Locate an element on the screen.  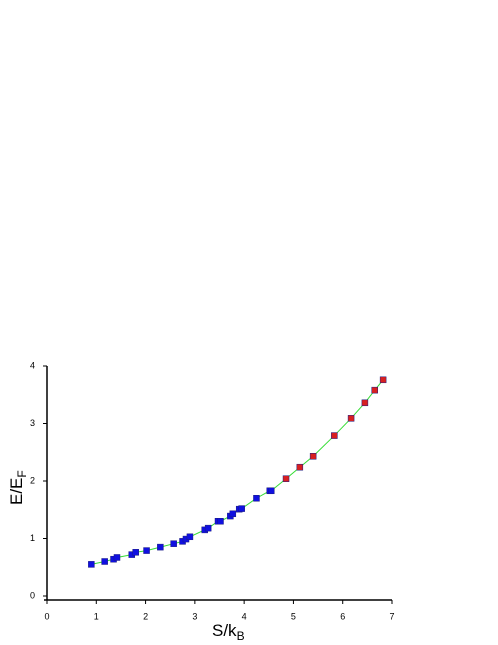
y-tick-label: 3 is located at coordinates (32, 423).